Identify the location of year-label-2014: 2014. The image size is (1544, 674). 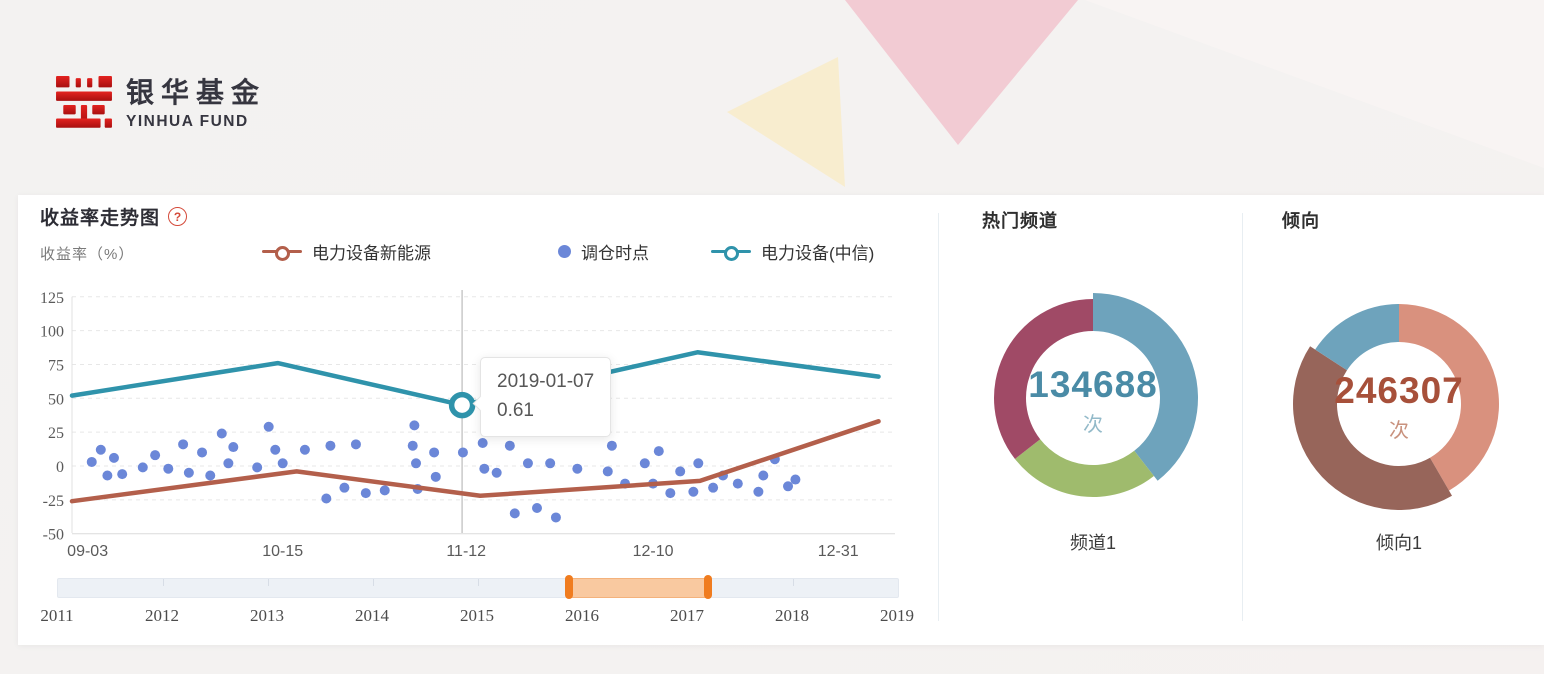
(372, 615).